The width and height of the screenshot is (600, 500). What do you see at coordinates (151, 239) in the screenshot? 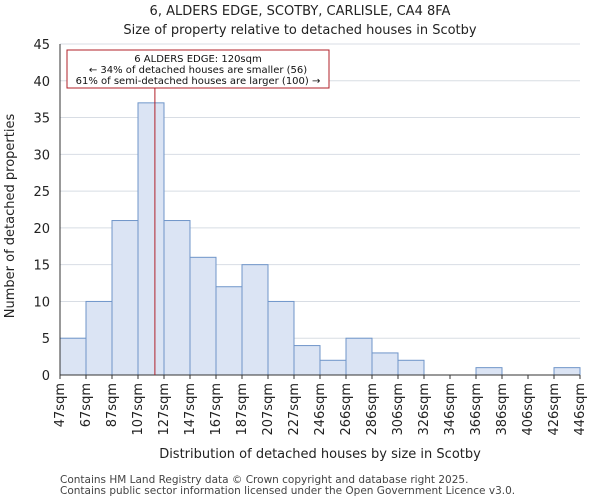
I see `bar-107sqm` at bounding box center [151, 239].